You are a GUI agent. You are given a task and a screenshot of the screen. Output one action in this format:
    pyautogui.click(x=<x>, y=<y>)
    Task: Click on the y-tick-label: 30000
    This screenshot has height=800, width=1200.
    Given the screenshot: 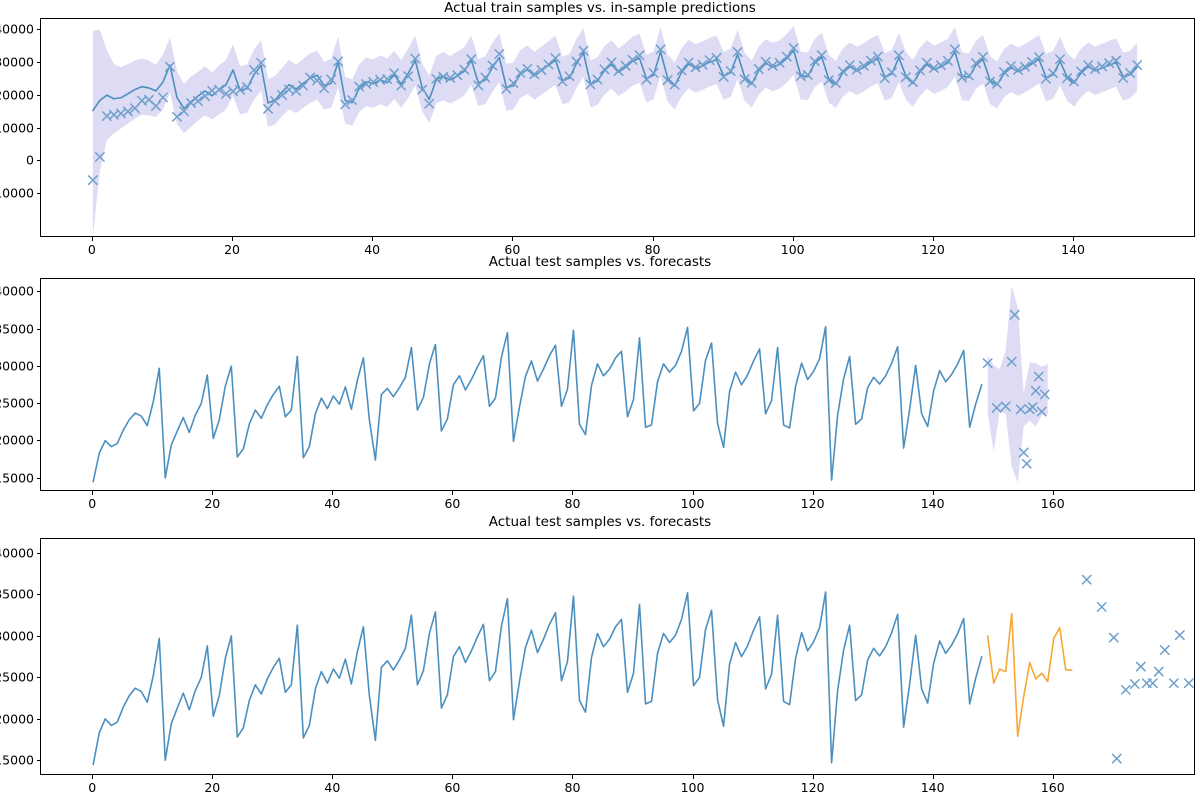 What is the action you would take?
    pyautogui.click(x=17, y=366)
    